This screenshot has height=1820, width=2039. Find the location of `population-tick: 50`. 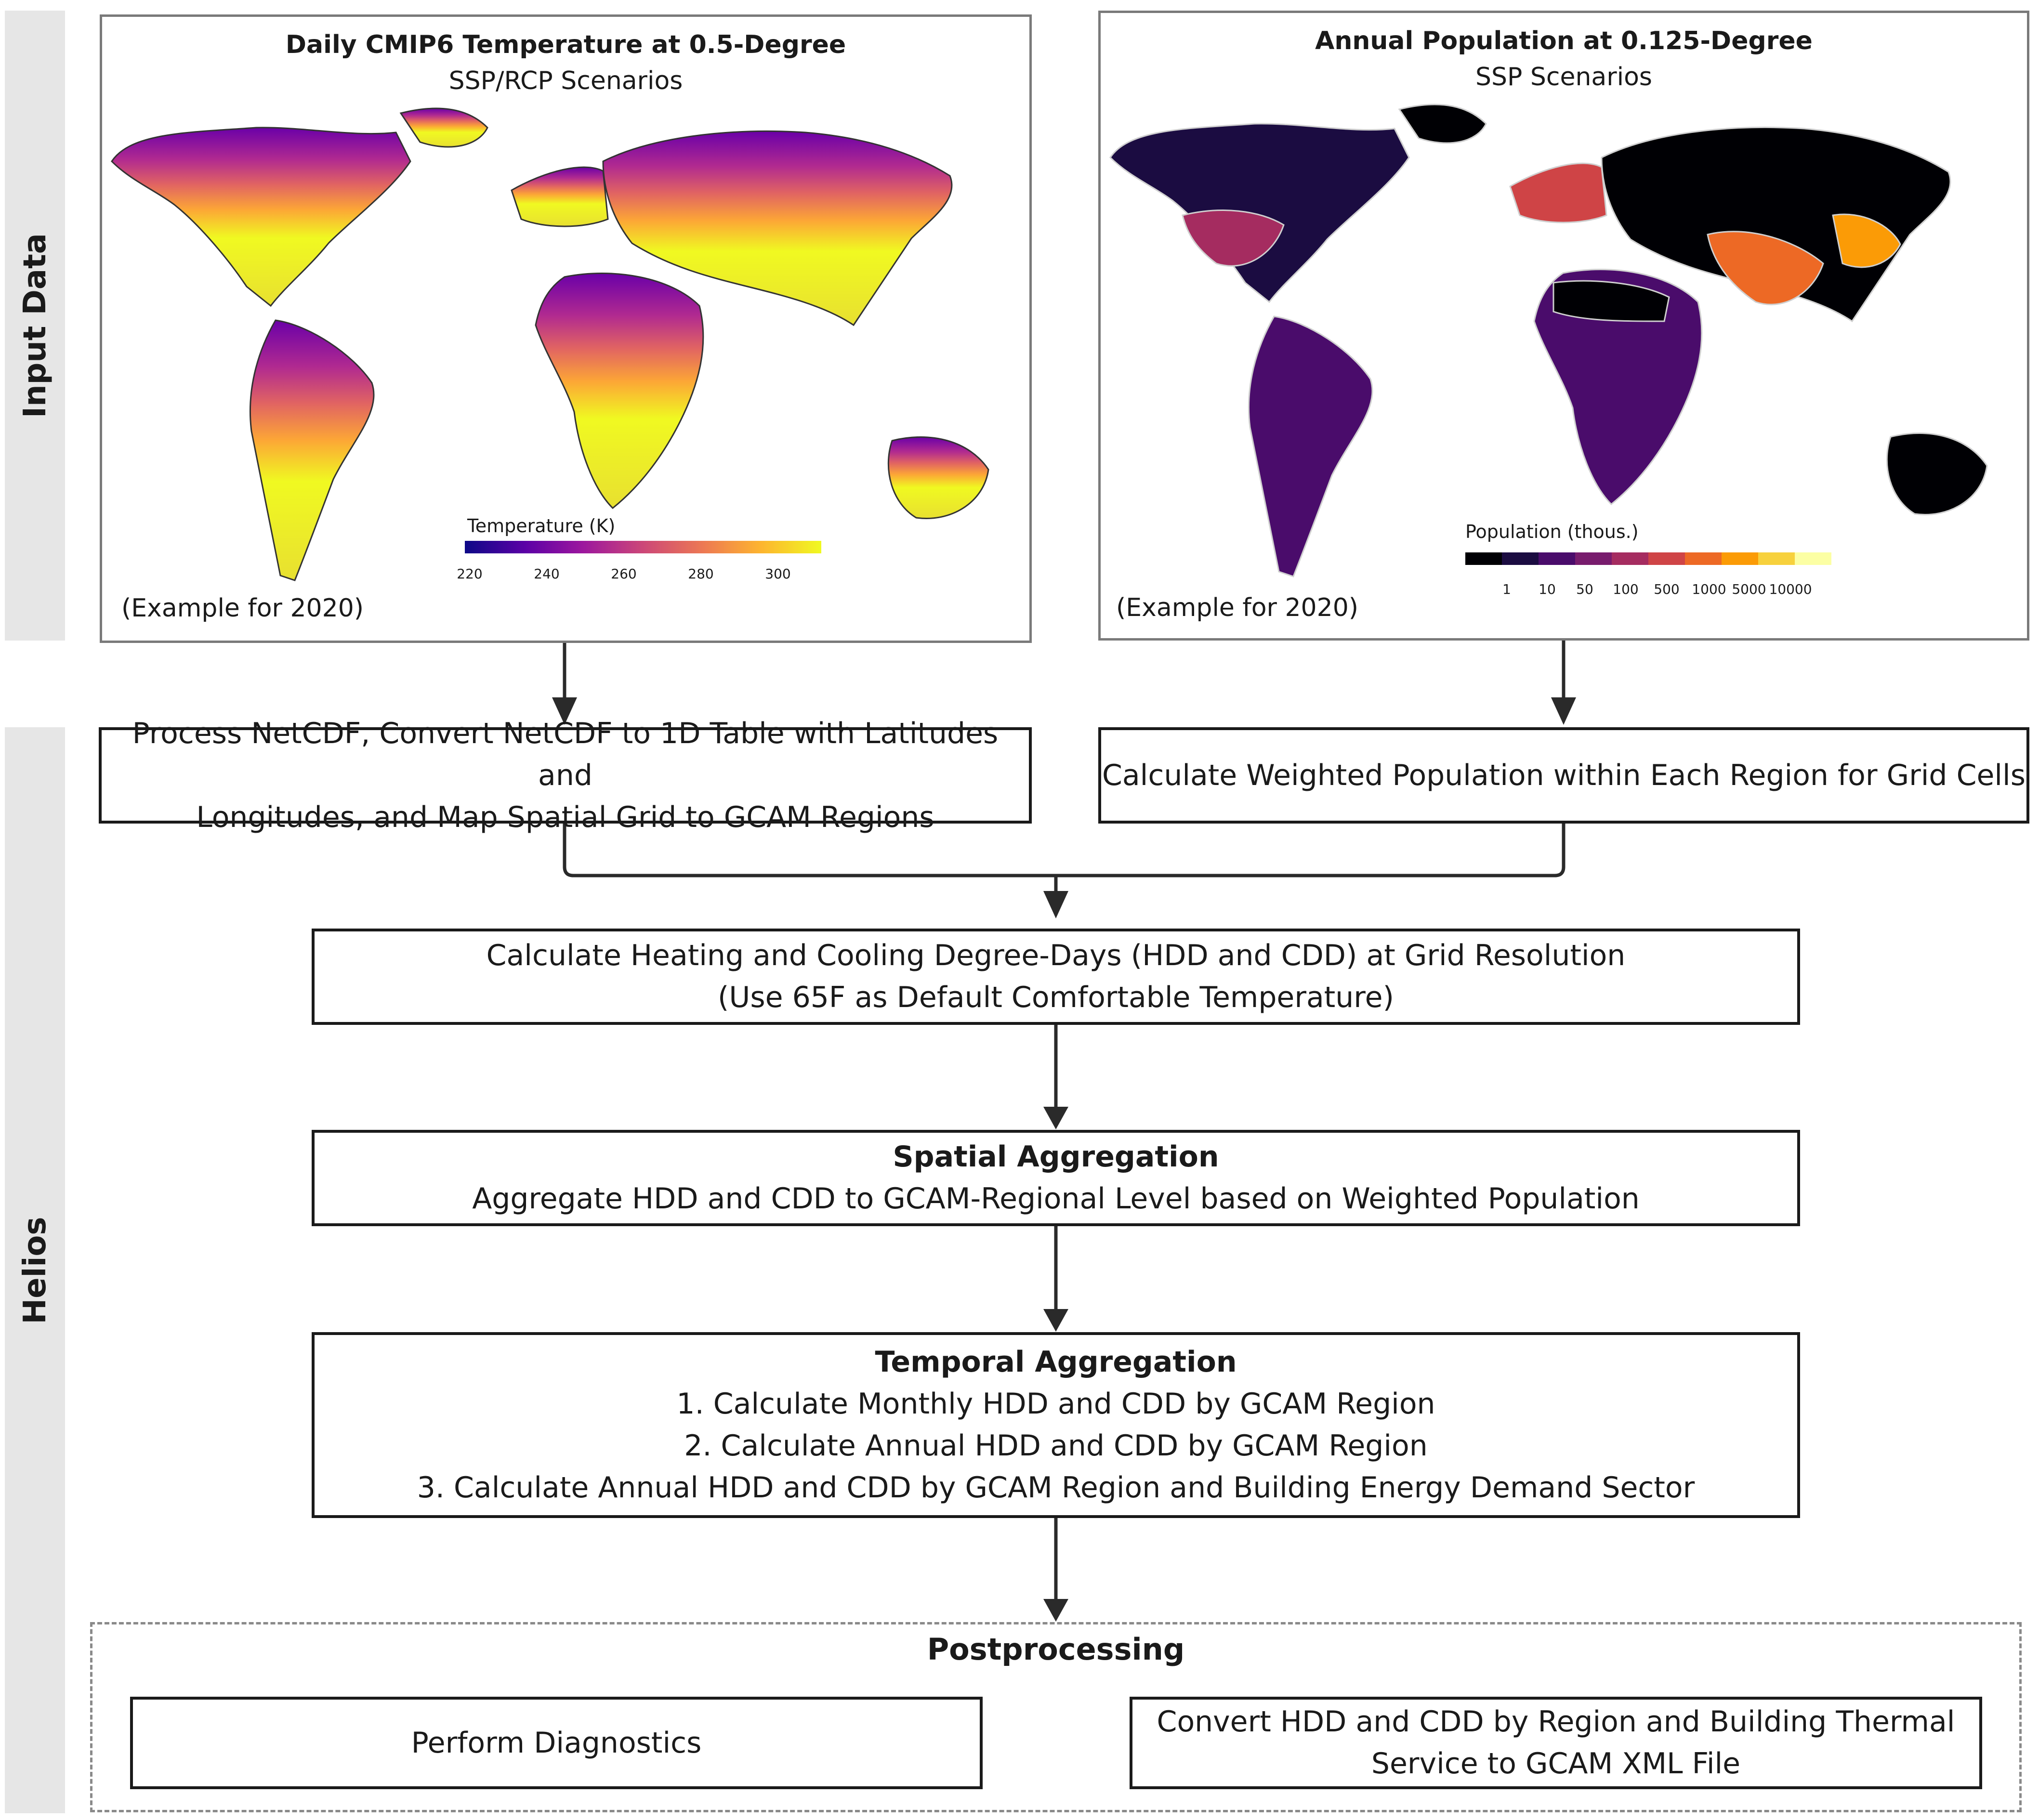

population-tick: 50 is located at coordinates (1584, 589).